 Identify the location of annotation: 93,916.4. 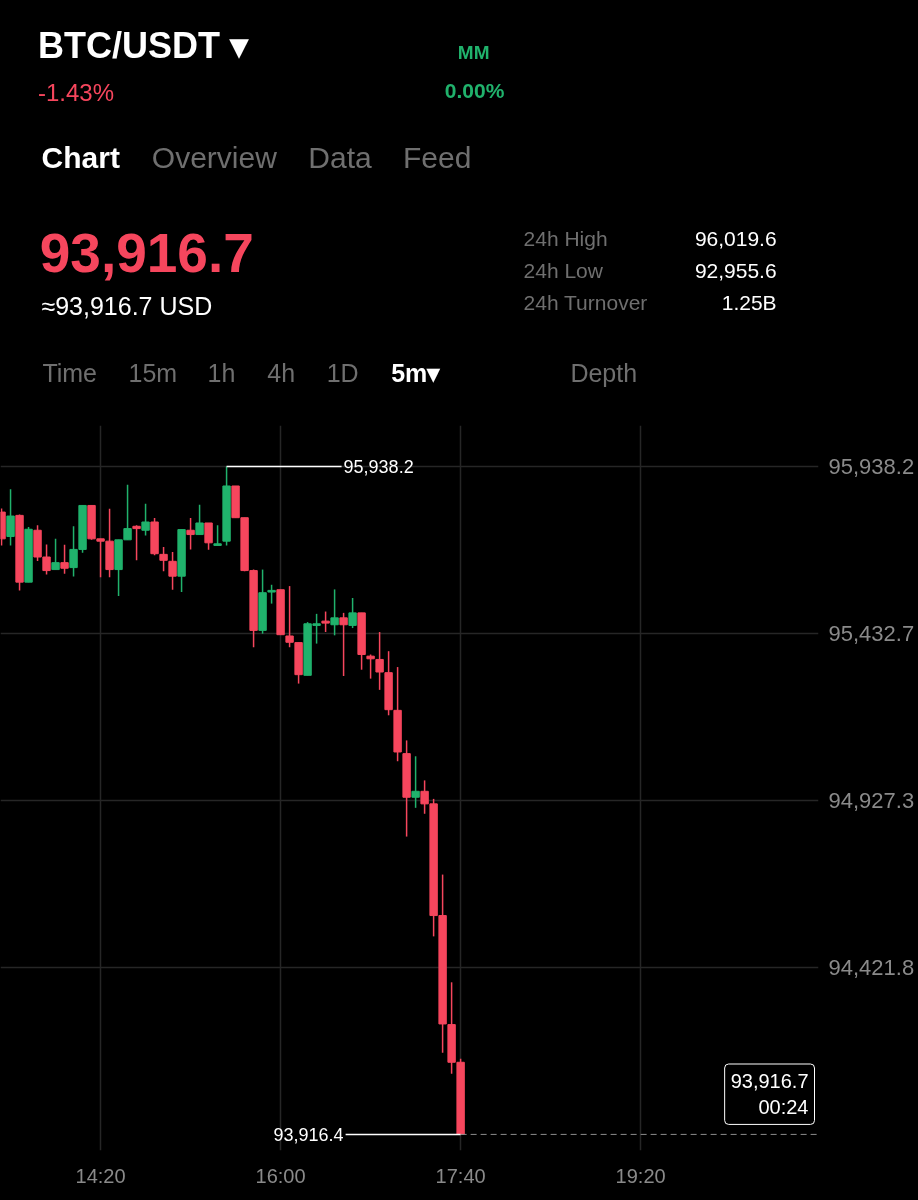
(308, 1135).